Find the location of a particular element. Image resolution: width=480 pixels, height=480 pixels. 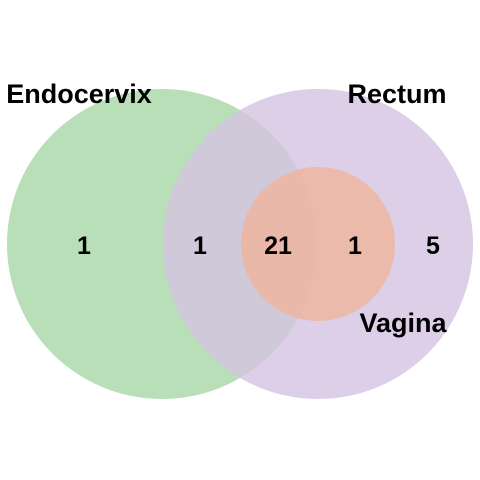

endocervix-label: Endocervix is located at coordinates (79, 94).